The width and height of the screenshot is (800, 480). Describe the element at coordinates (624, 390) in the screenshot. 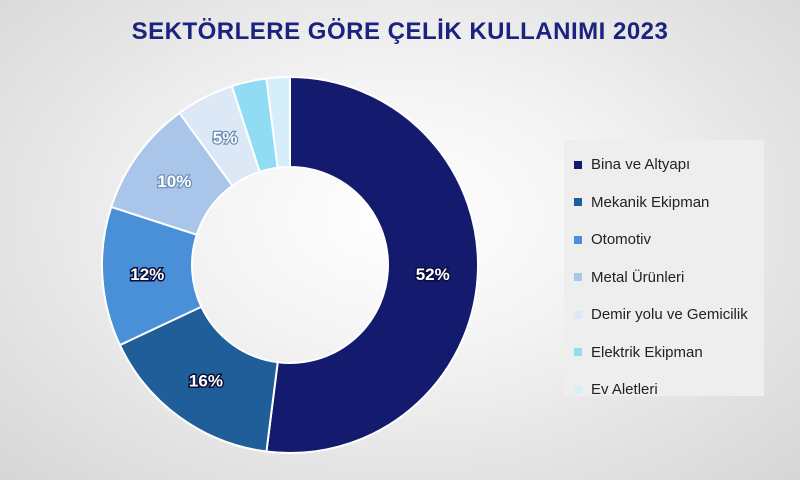

I see `legend-label: Ev Aletleri` at that location.